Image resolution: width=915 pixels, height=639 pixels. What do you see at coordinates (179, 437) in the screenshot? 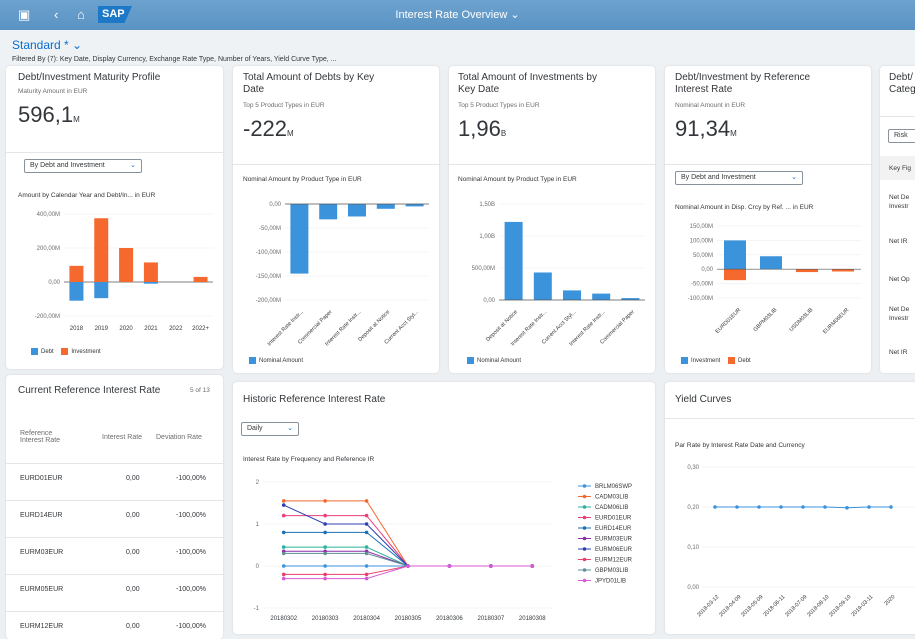
I see `col-header-deviation-rate: Deviation Rate` at bounding box center [179, 437].